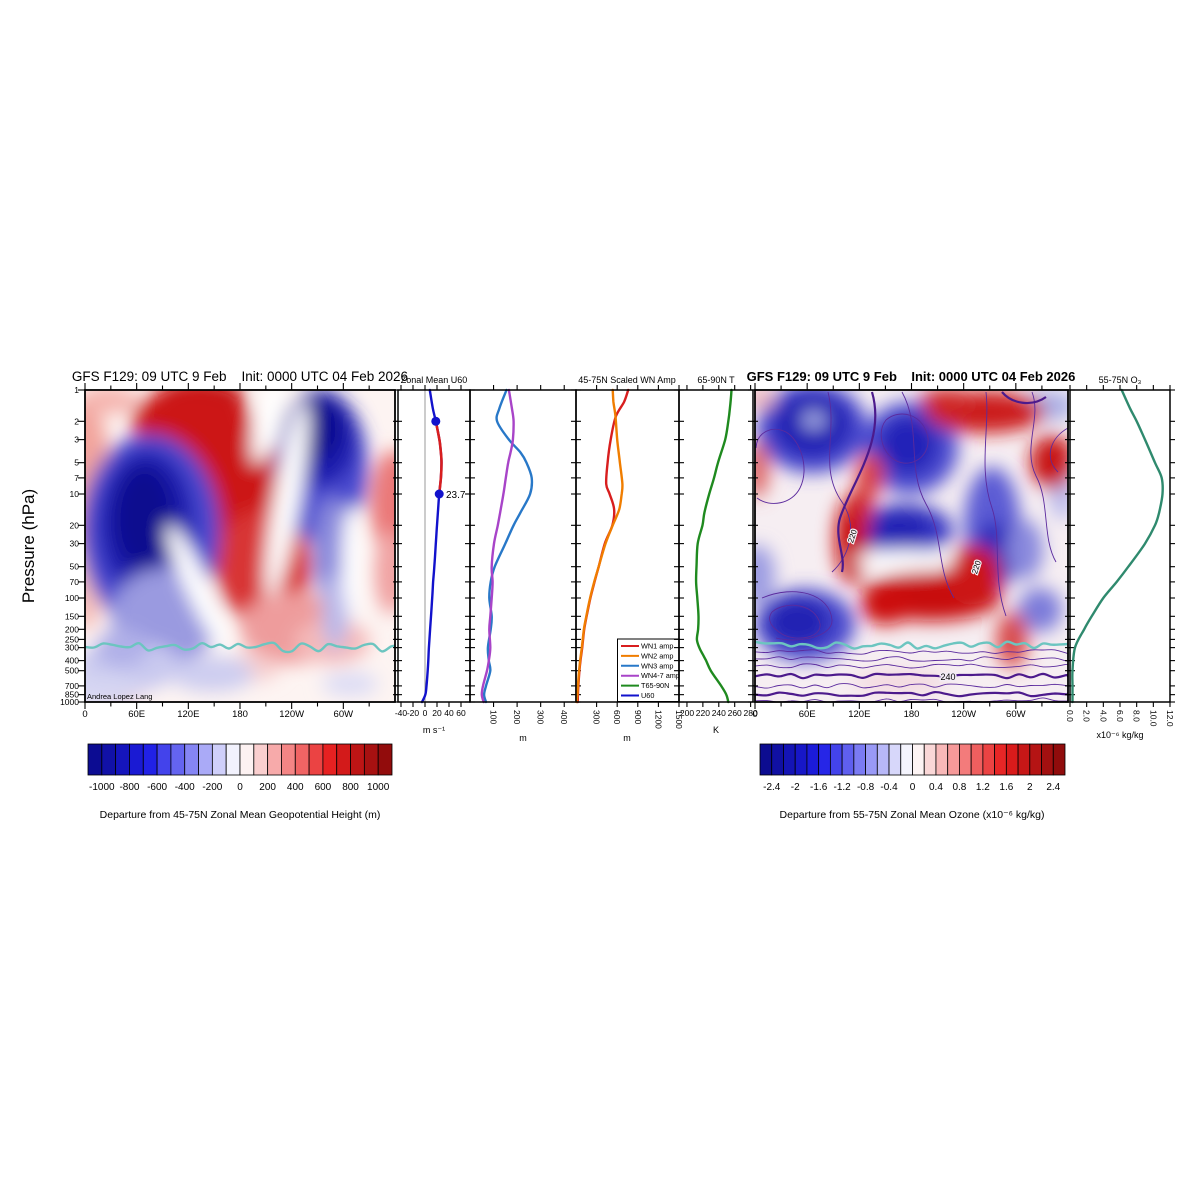 This screenshot has width=1200, height=1200. Describe the element at coordinates (523, 738) in the screenshot. I see `wn-small-xaxis-label: m` at that location.